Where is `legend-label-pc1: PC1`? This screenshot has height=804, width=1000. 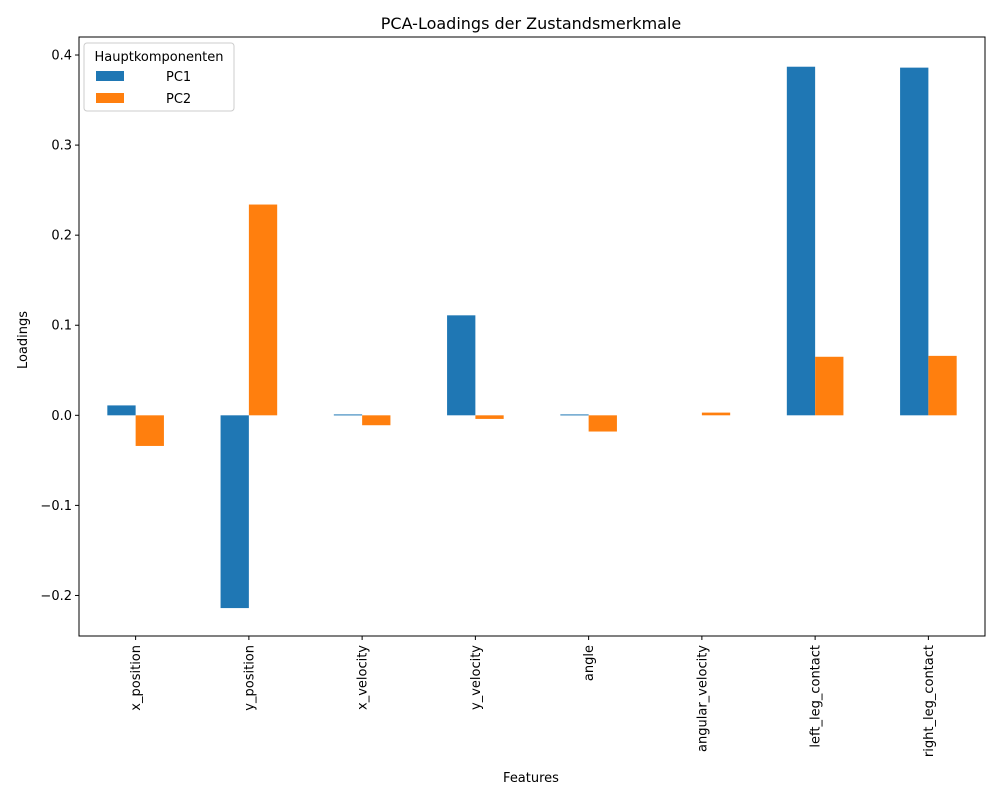 legend-label-pc1: PC1 is located at coordinates (178, 77).